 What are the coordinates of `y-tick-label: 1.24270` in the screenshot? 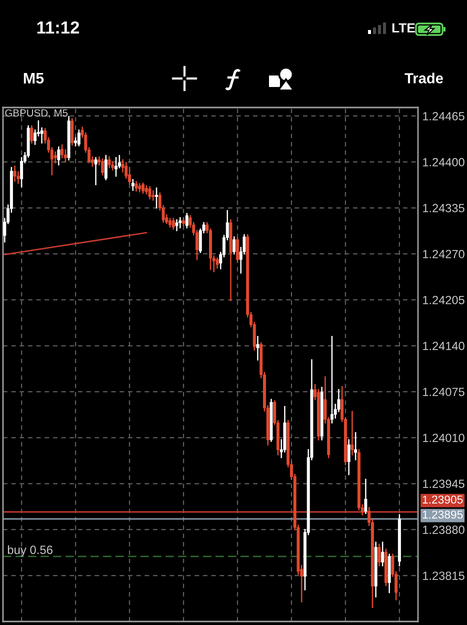 It's located at (443, 254).